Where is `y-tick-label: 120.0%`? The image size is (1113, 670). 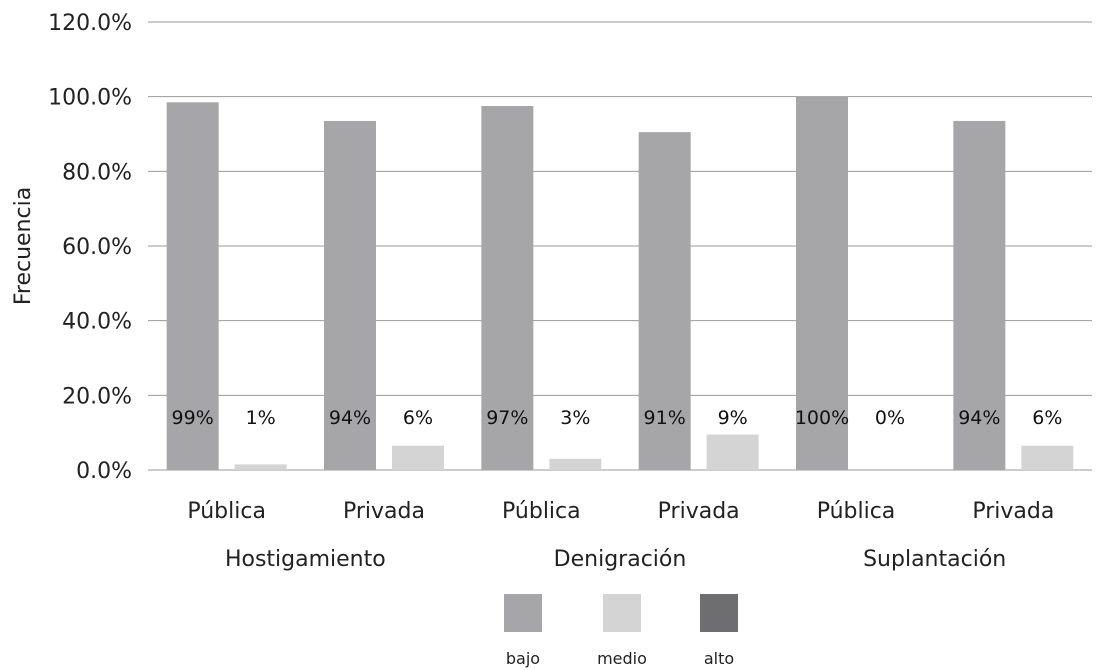 y-tick-label: 120.0% is located at coordinates (90, 23).